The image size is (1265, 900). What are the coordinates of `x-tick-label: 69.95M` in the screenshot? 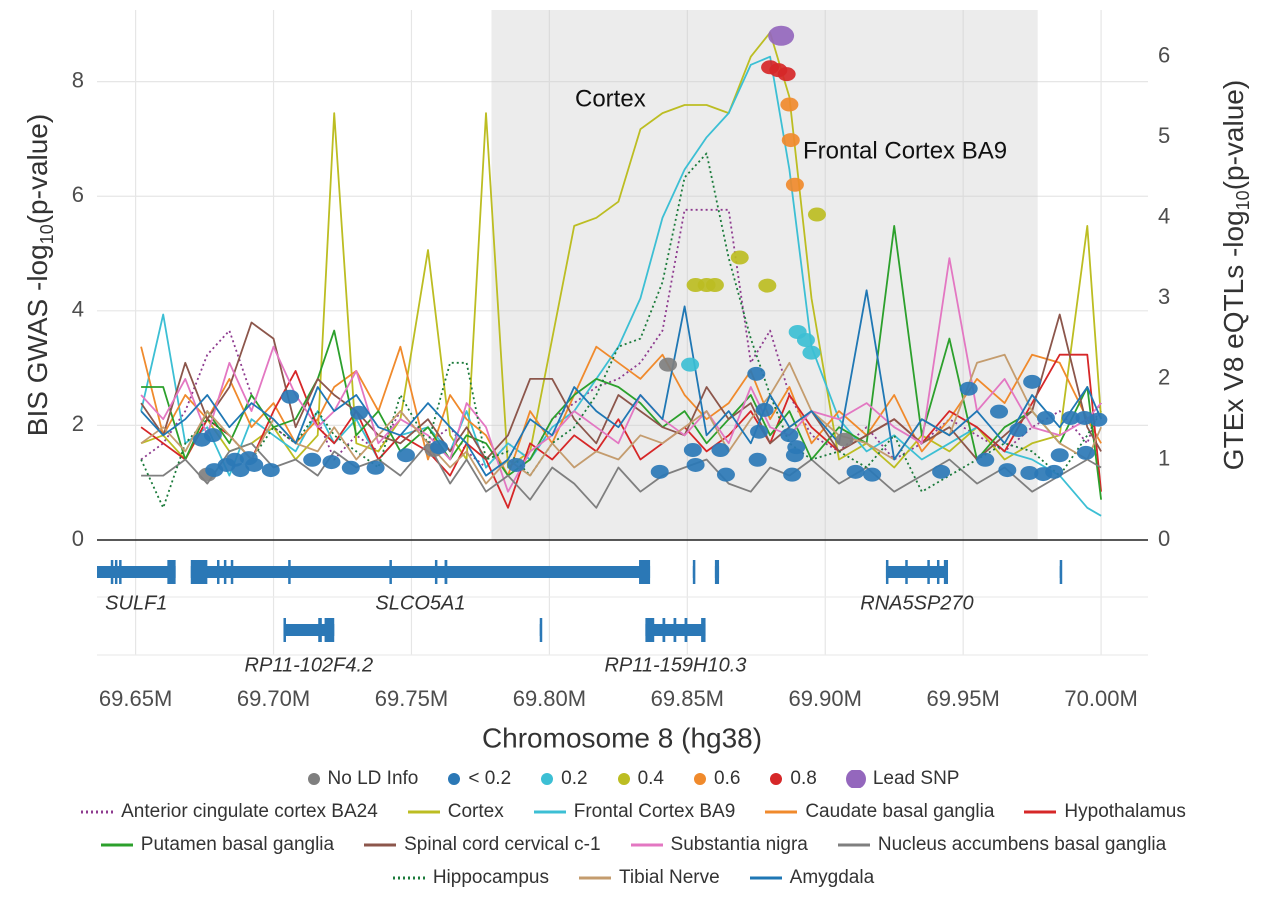 It's located at (962, 698).